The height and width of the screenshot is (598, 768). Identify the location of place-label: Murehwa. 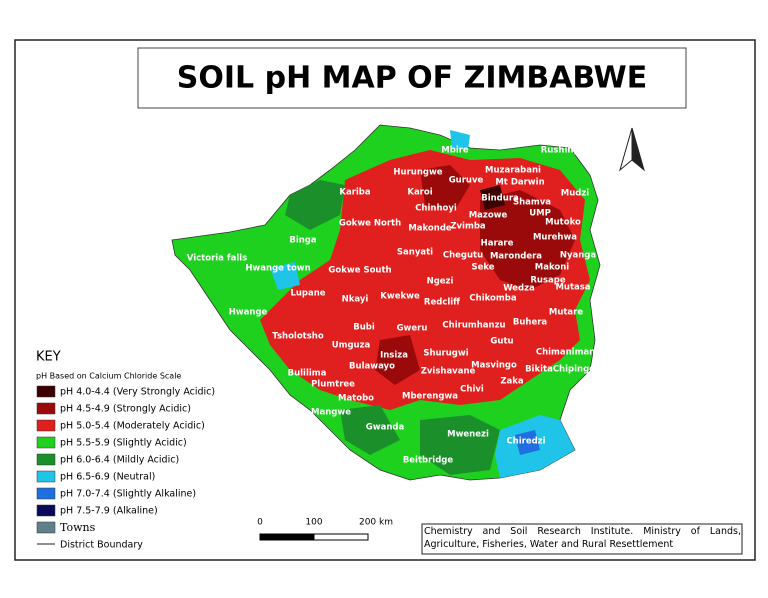
(555, 238).